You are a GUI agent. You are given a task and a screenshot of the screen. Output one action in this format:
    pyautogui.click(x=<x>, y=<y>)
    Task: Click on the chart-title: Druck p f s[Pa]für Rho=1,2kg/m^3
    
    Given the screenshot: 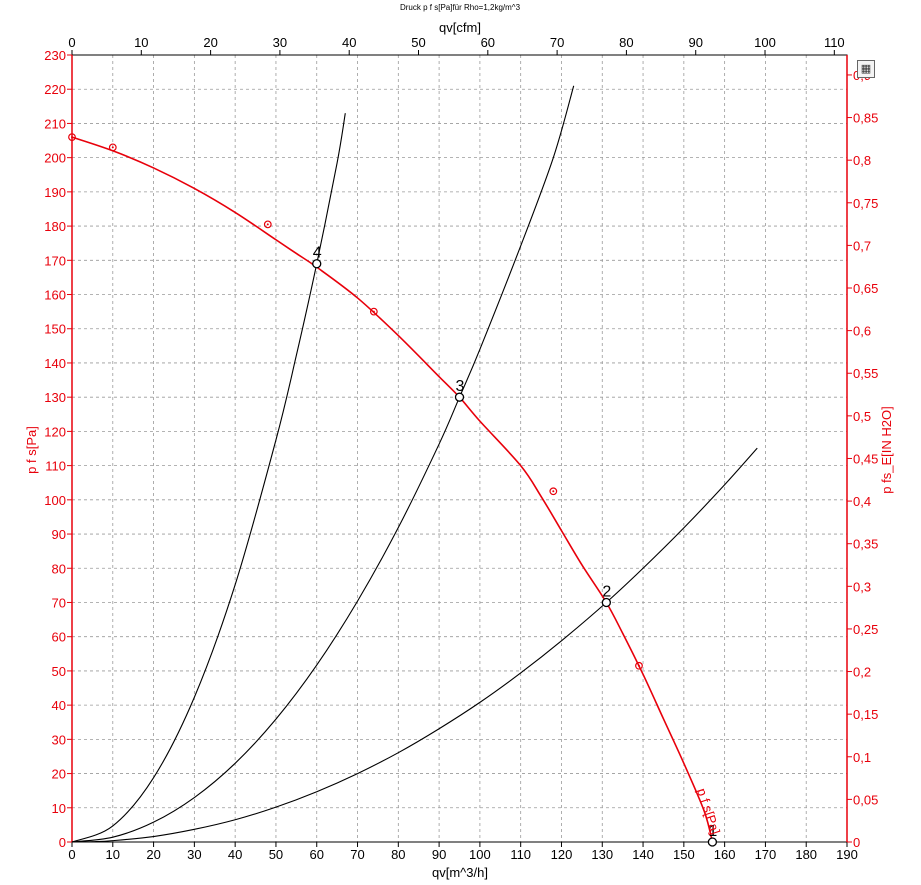 What is the action you would take?
    pyautogui.click(x=460, y=7)
    